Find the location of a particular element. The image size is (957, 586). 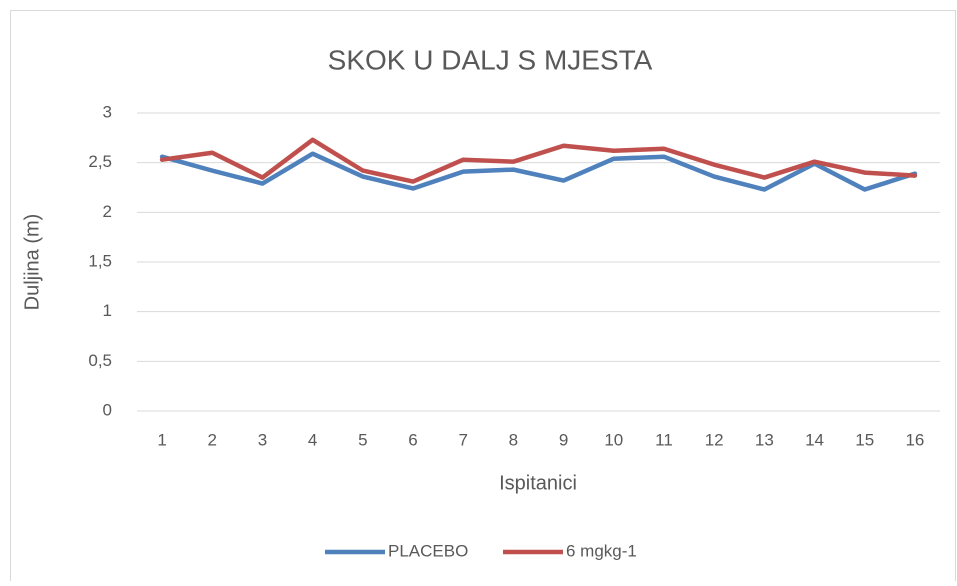

x-tick-label: 1 is located at coordinates (161, 439).